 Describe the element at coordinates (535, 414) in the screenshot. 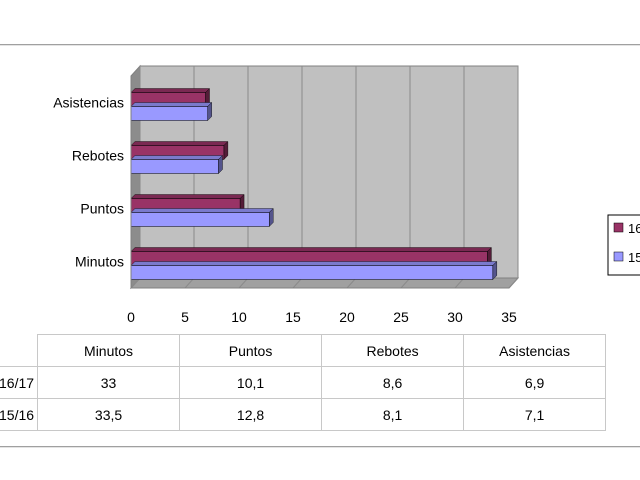

I see `table-cell: 7,1` at that location.